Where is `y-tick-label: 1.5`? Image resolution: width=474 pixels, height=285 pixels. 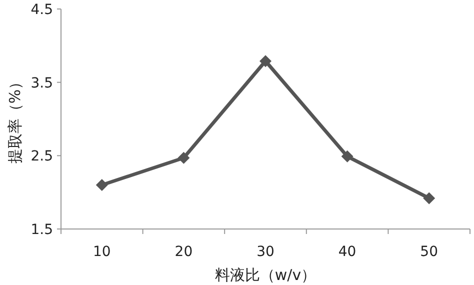
y-tick-label: 1.5 is located at coordinates (41, 230).